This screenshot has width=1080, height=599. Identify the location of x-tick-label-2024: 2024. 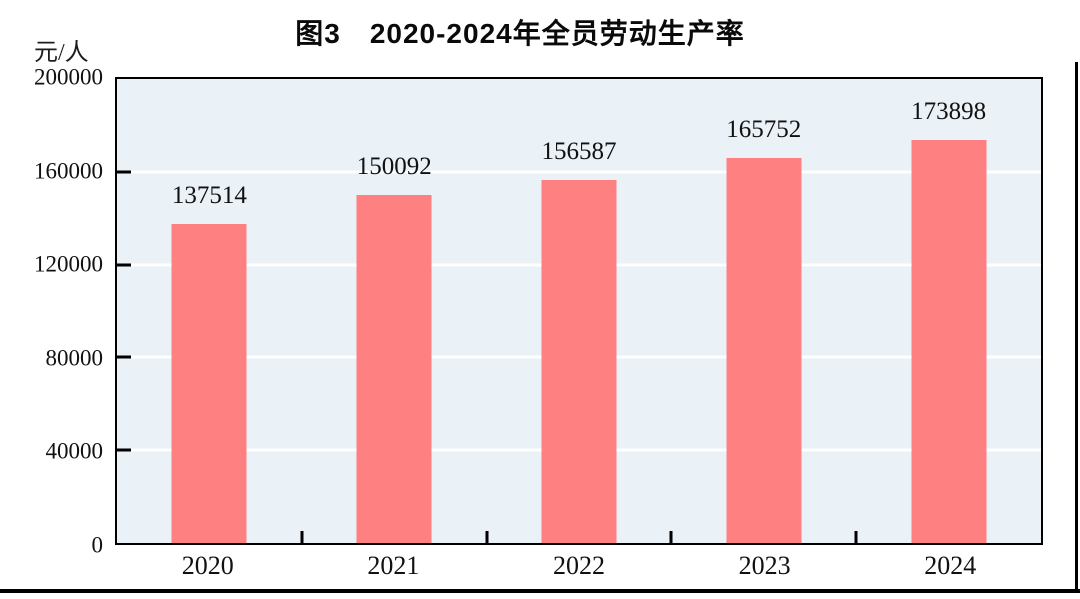
(950, 565).